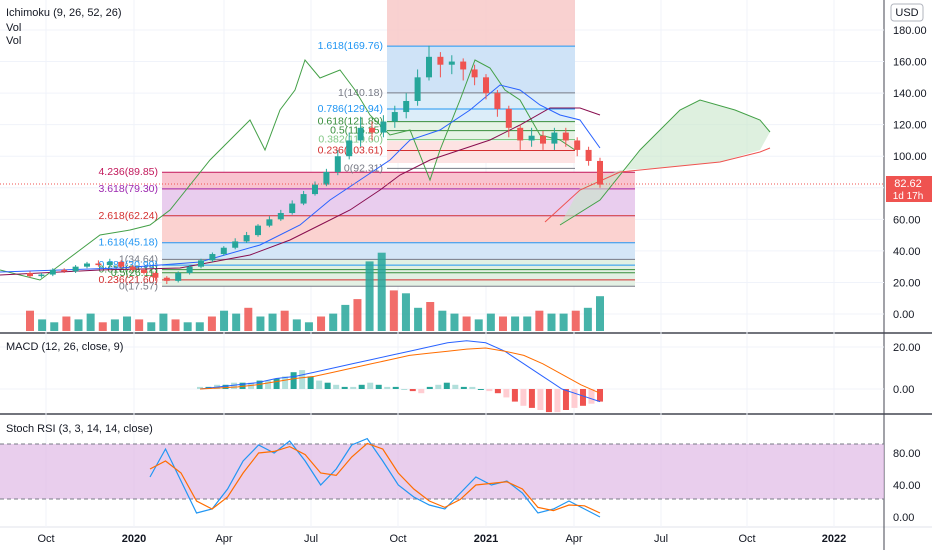  Describe the element at coordinates (350, 122) in the screenshot. I see `fib-level-label: 0.618(121.89)` at that location.